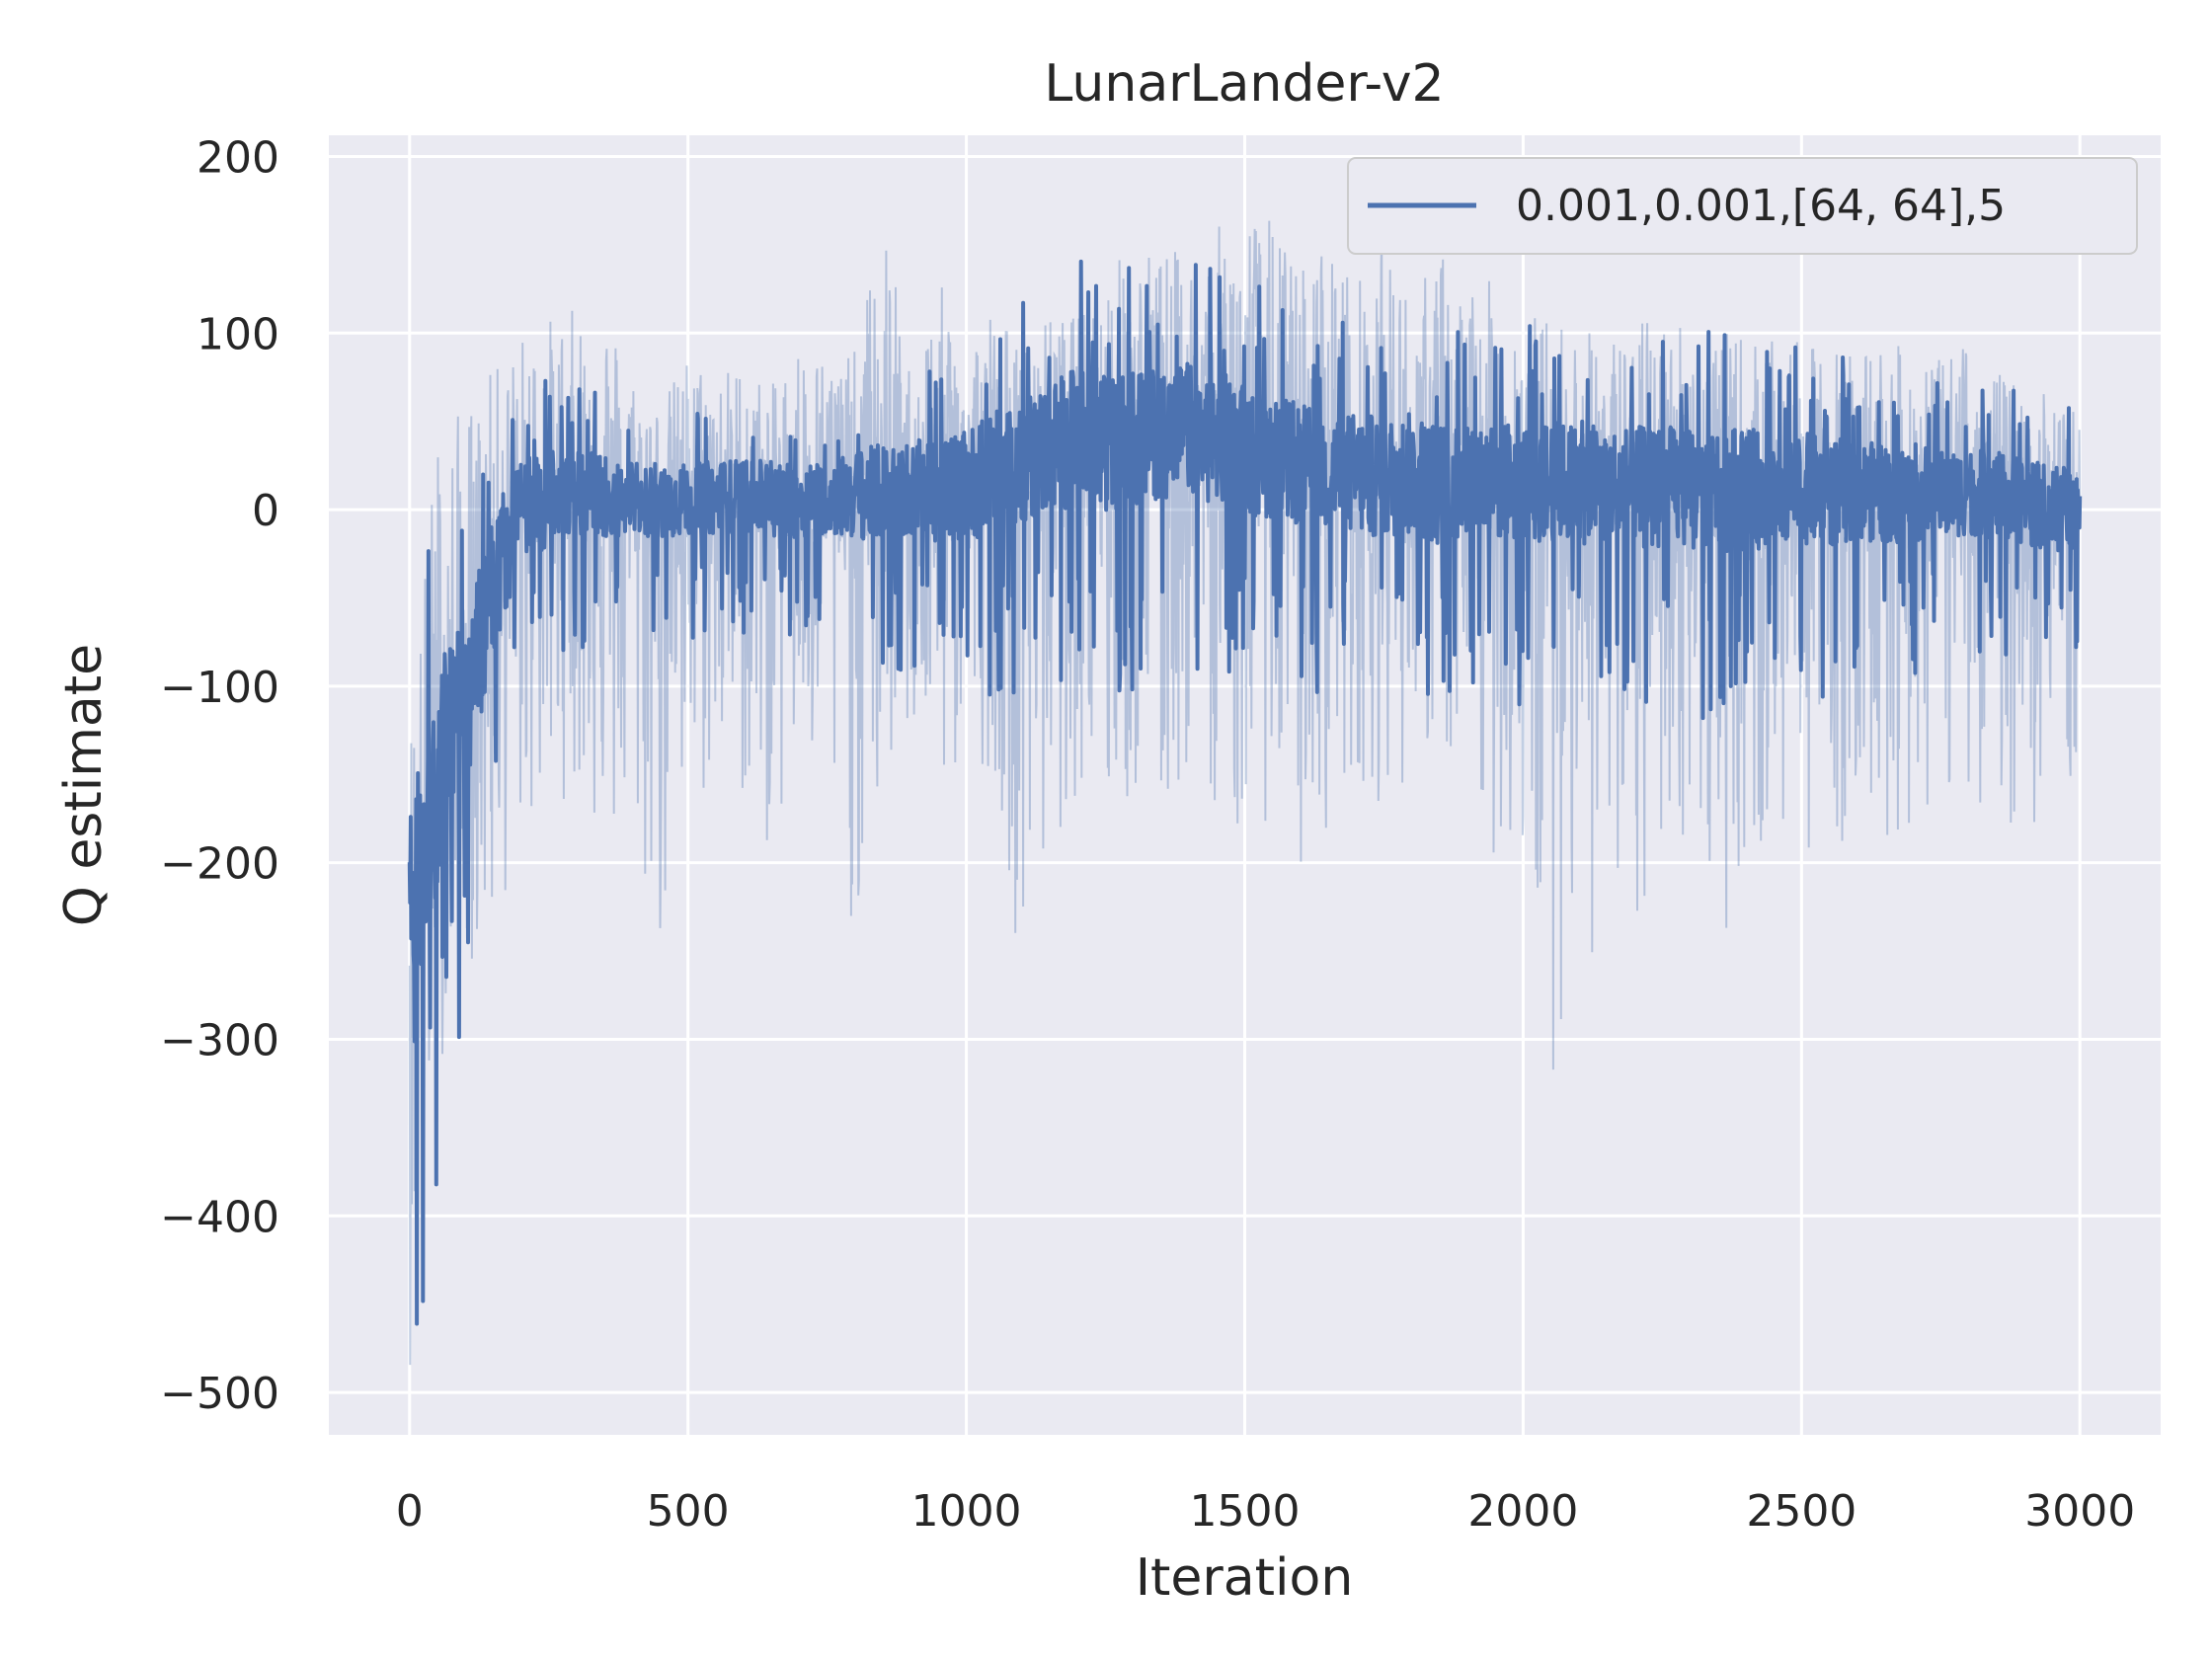 The width and height of the screenshot is (2212, 1659). What do you see at coordinates (220, 1041) in the screenshot?
I see `y-tick-label: −300` at bounding box center [220, 1041].